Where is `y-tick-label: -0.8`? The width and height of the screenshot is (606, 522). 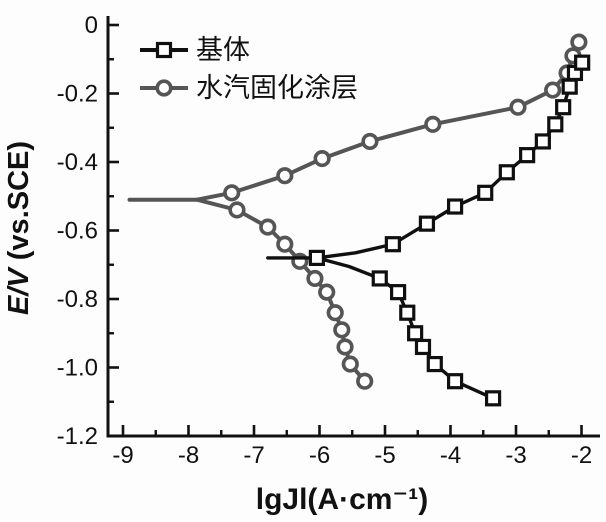 y-tick-label: -0.8 is located at coordinates (77, 299).